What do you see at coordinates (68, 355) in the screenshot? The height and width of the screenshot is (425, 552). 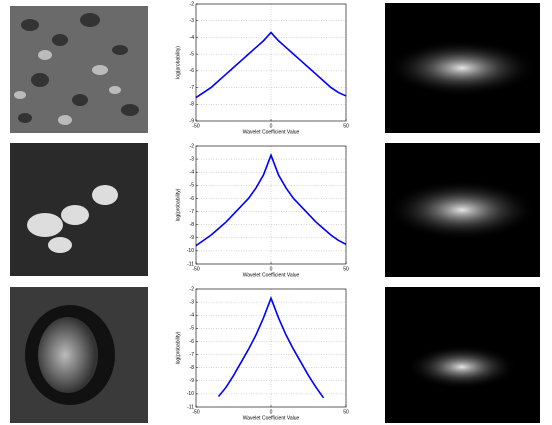 I see `owl-body` at bounding box center [68, 355].